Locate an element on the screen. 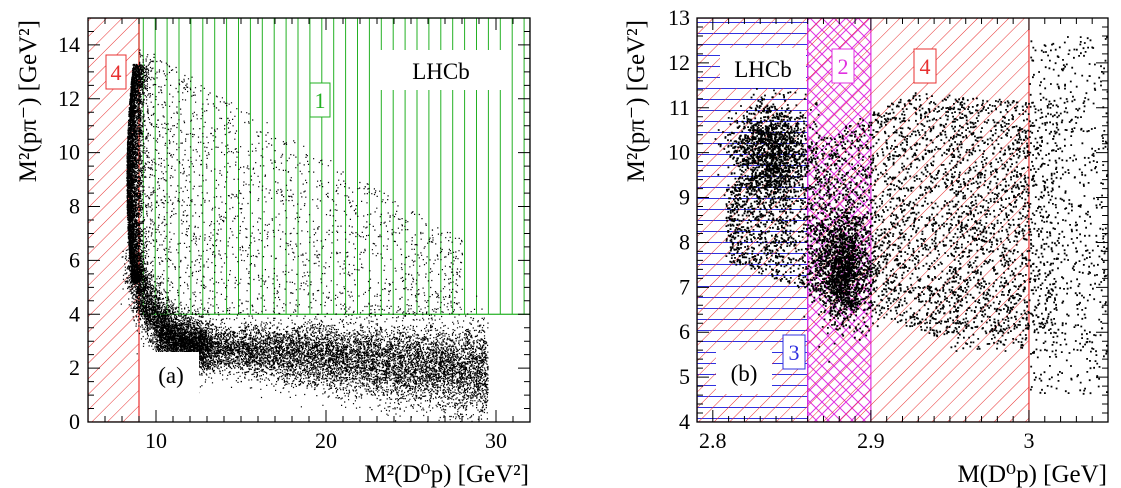 The image size is (1121, 488). panel-a-ytick-label: 14 is located at coordinates (69, 44).